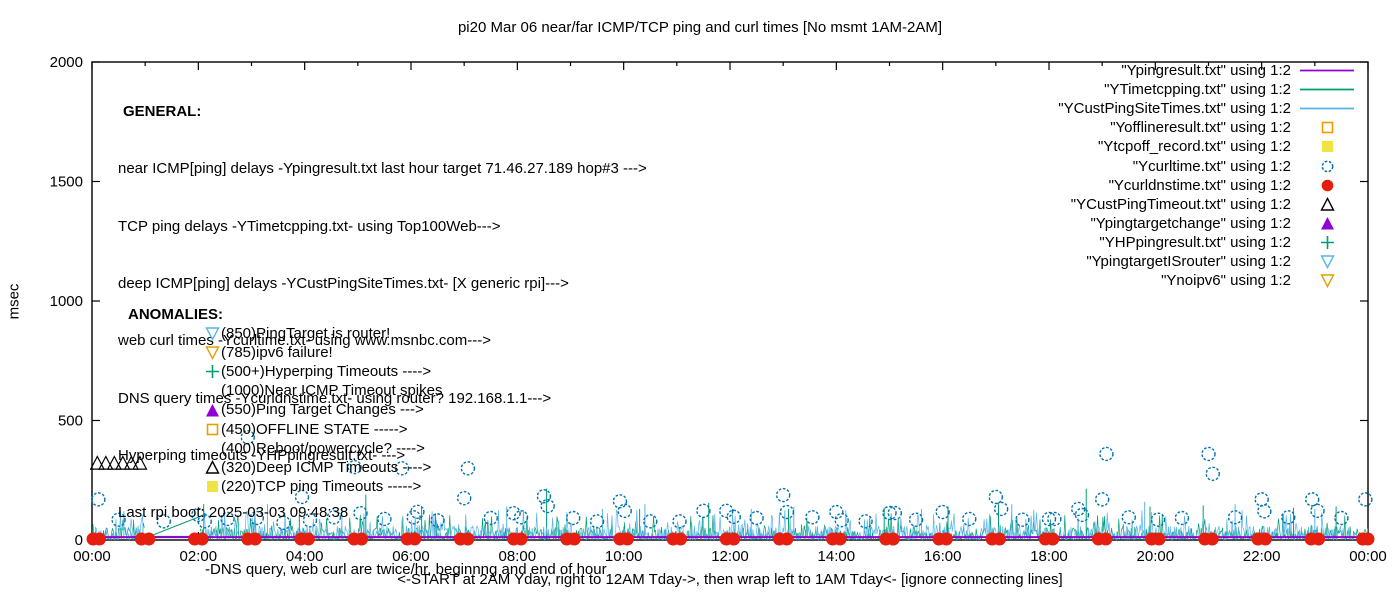 The image size is (1400, 600). Describe the element at coordinates (1262, 556) in the screenshot. I see `x-tick-label: 22:00` at that location.